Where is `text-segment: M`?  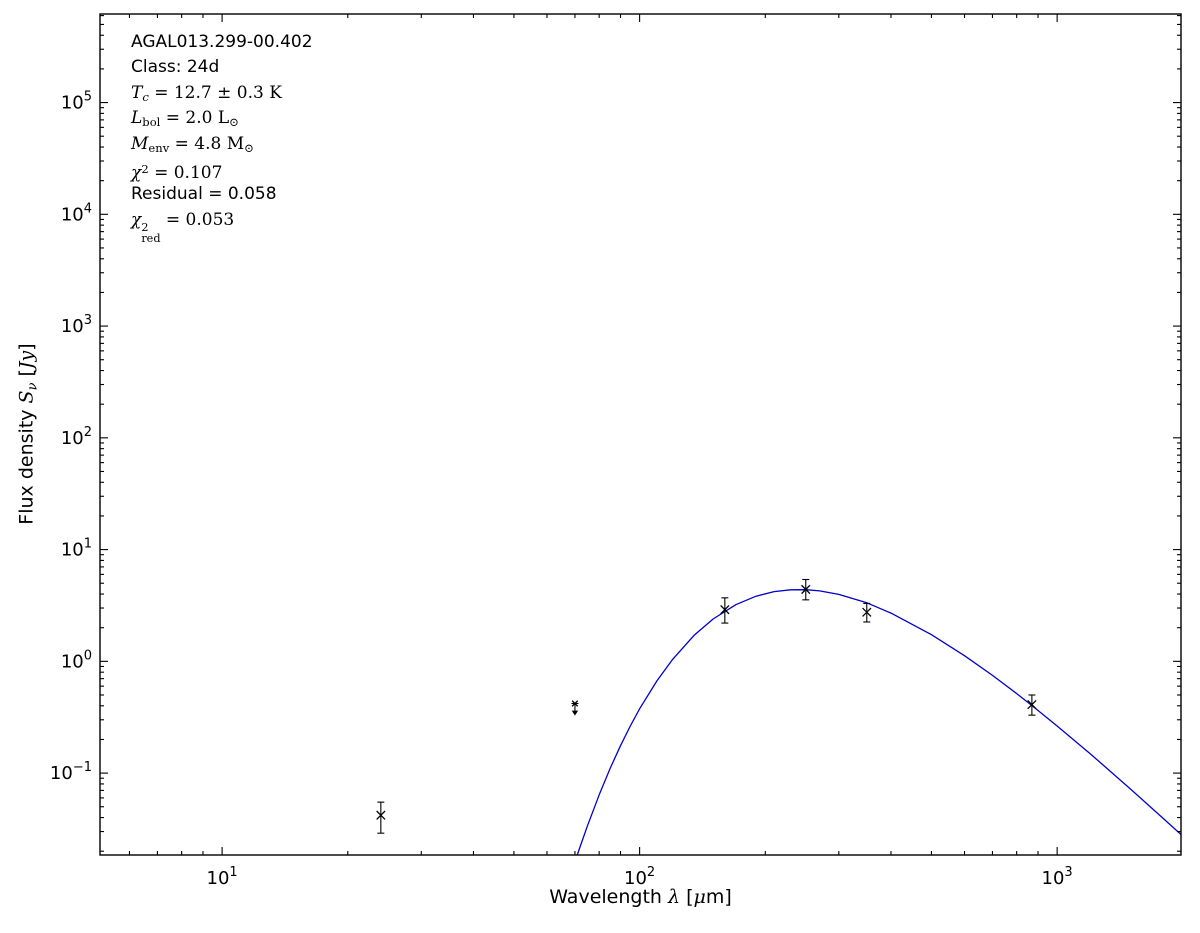
text-segment: M is located at coordinates (140, 143).